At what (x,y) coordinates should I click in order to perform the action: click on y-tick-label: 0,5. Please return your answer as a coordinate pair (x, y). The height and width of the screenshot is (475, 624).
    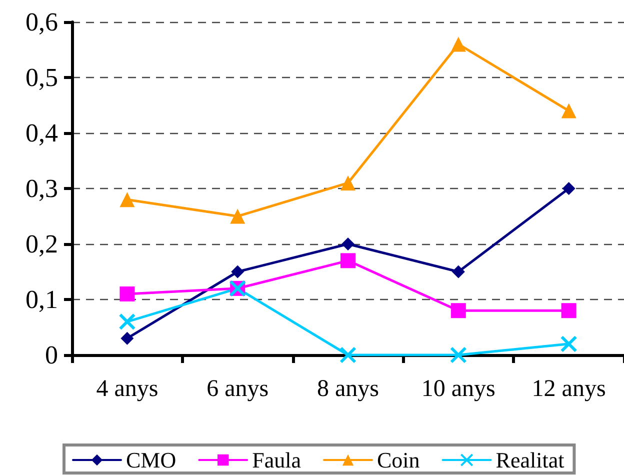
    Looking at the image, I should click on (42, 77).